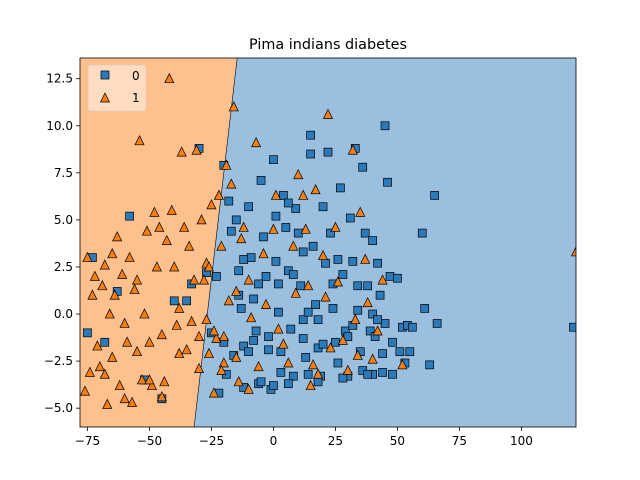  What do you see at coordinates (459, 441) in the screenshot?
I see `x-tick-label: 75` at bounding box center [459, 441].